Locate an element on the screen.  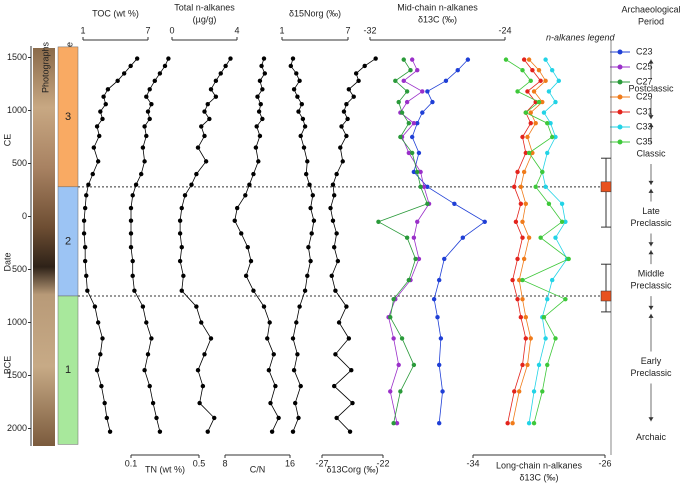
period-title: Archaeological is located at coordinates (650, 9).